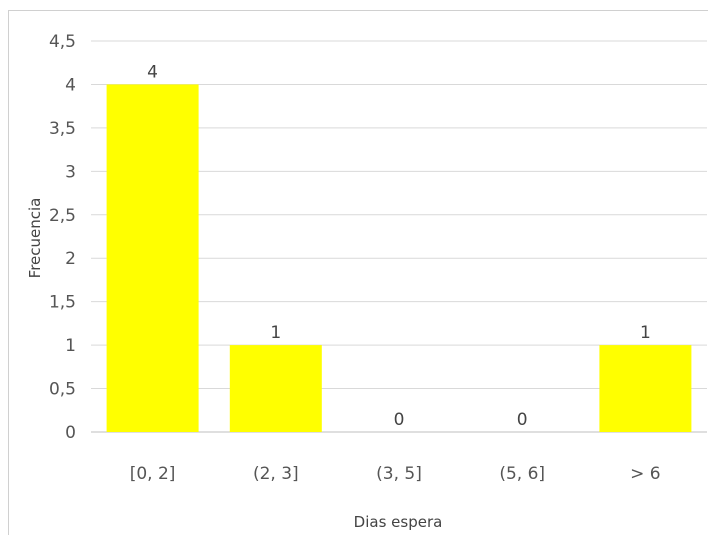 The height and width of the screenshot is (535, 709). I want to click on y-tick-label: 4,5, so click(62, 42).